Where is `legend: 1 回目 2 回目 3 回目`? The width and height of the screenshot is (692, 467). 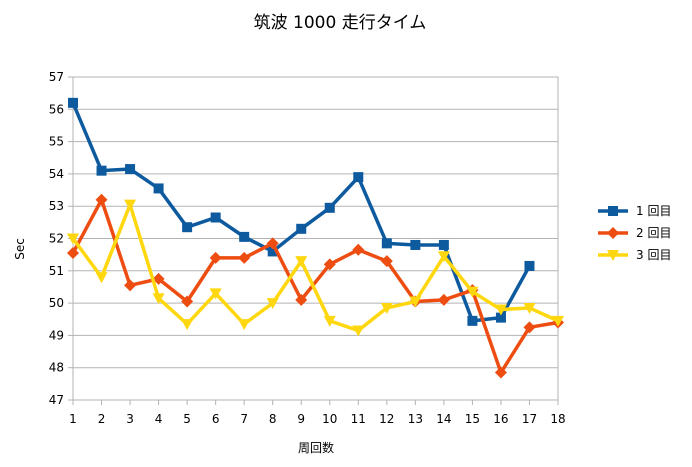 legend: 1 回目 2 回目 3 回目 is located at coordinates (634, 233).